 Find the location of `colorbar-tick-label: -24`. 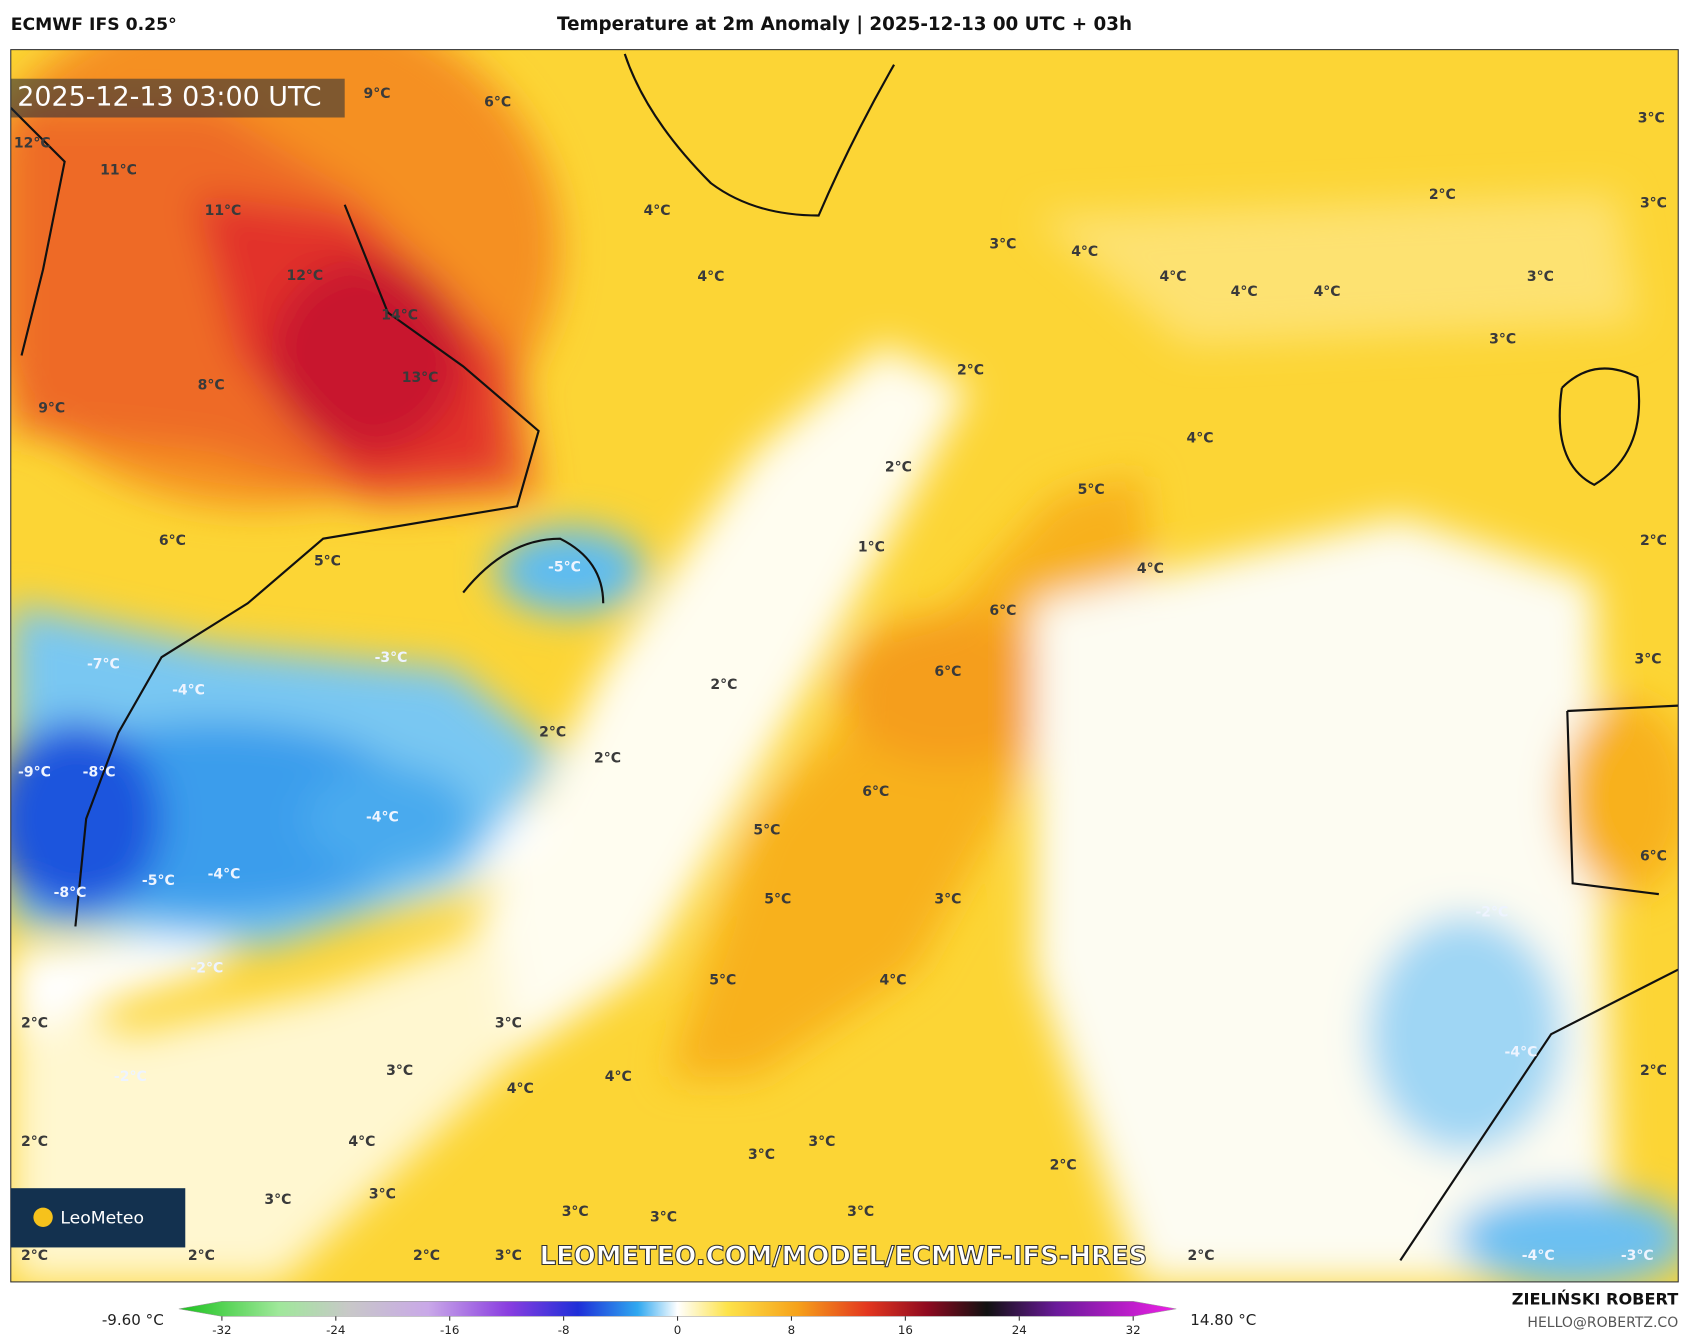

colorbar-tick-label: -24 is located at coordinates (335, 1330).